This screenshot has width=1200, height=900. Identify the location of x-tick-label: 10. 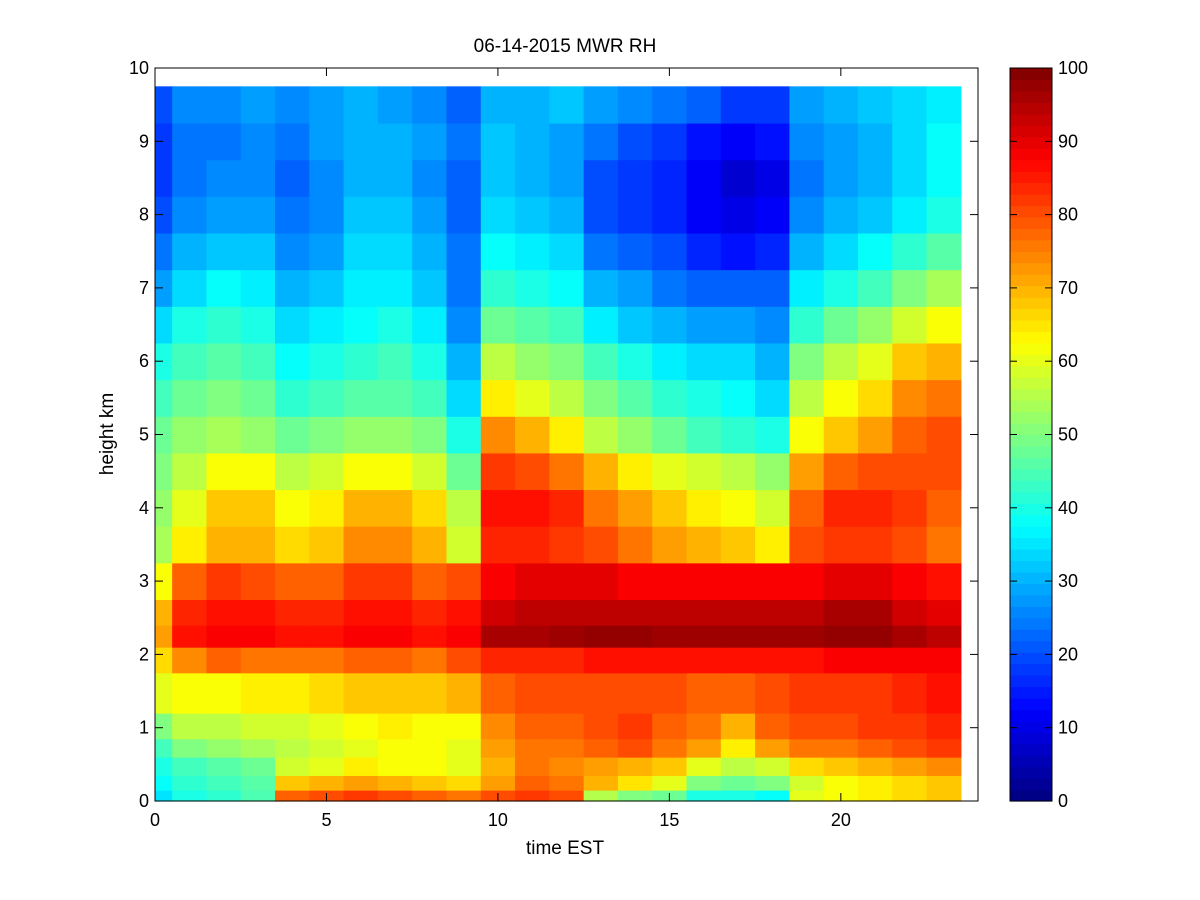
(498, 820).